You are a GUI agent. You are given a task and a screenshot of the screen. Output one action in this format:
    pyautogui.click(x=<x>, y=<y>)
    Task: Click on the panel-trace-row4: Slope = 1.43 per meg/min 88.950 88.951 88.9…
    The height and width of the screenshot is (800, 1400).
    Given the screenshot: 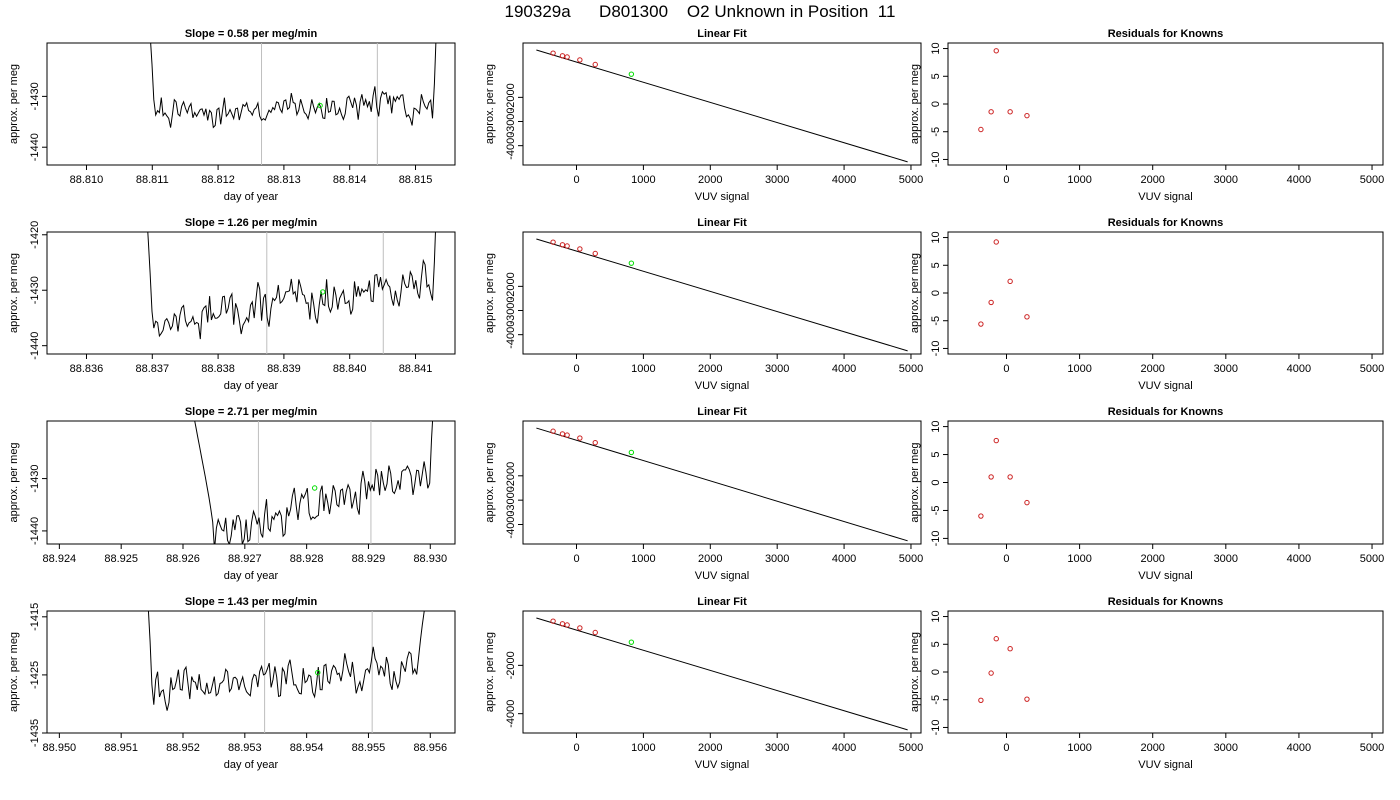 What is the action you would take?
    pyautogui.click(x=232, y=683)
    